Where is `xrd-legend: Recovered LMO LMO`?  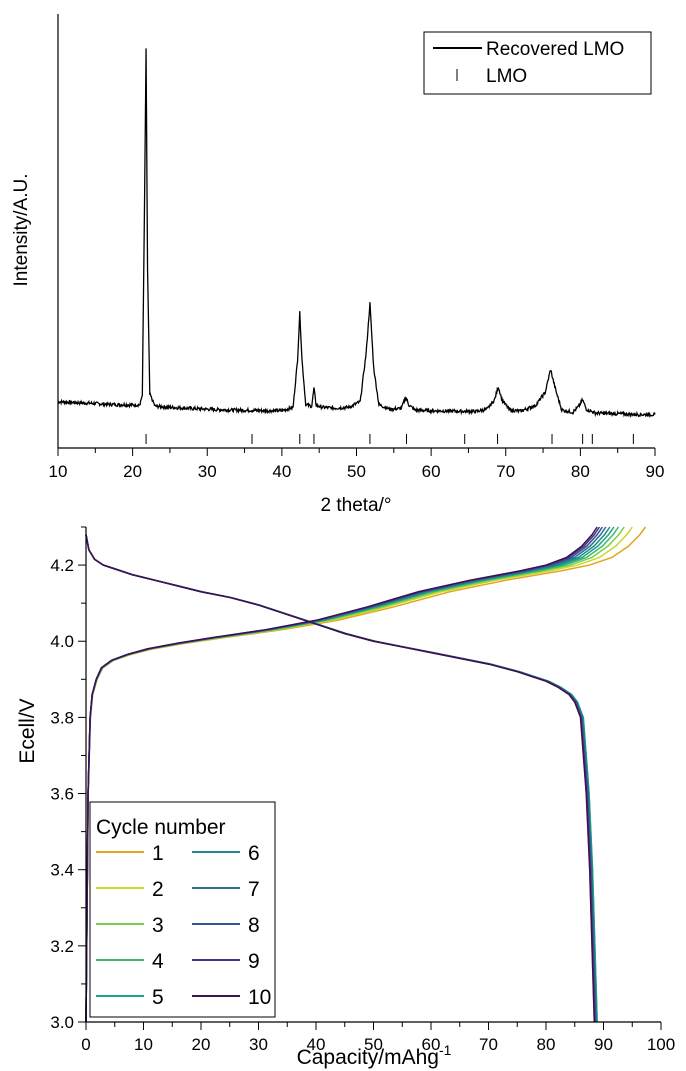 xrd-legend: Recovered LMO LMO is located at coordinates (537, 63).